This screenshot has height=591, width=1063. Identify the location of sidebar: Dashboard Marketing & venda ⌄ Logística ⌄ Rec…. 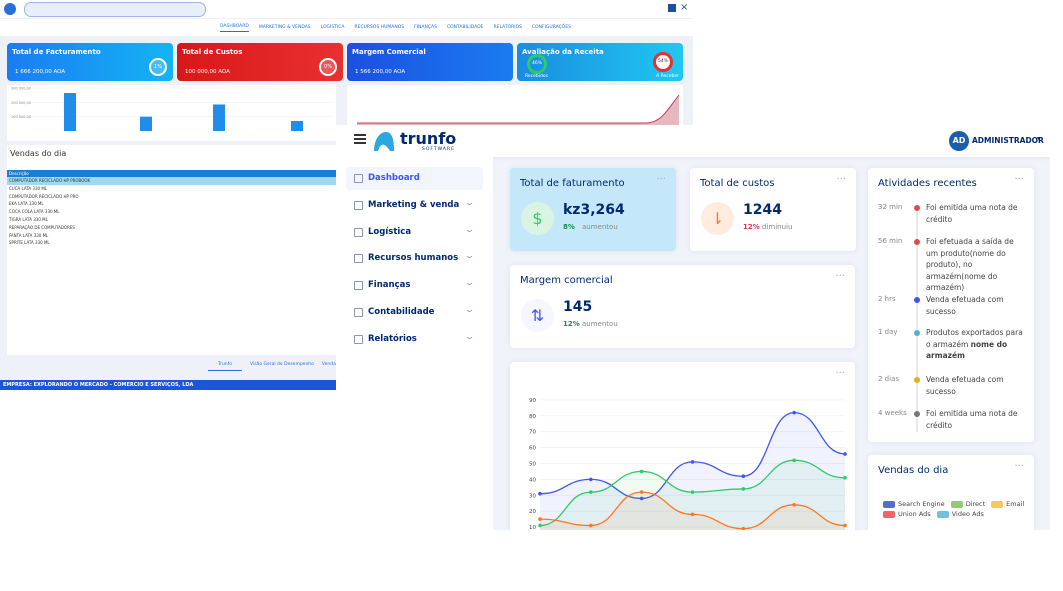
(414, 343).